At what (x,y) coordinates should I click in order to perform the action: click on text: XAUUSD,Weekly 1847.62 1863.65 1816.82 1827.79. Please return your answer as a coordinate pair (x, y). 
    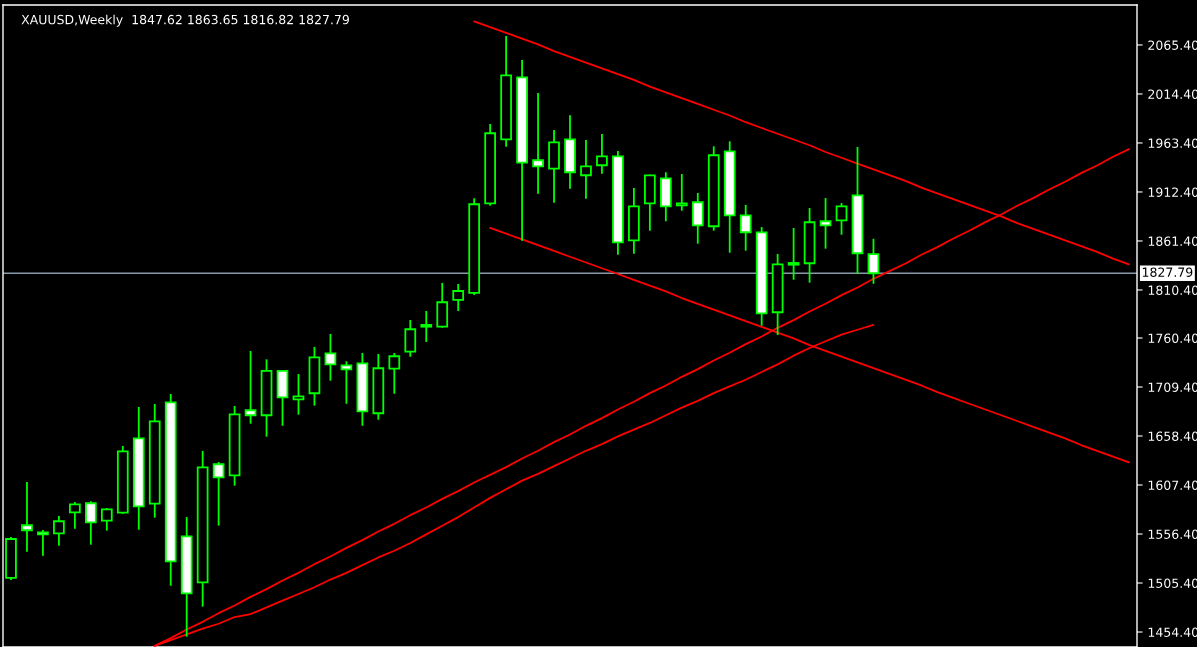
    Looking at the image, I should click on (185, 20).